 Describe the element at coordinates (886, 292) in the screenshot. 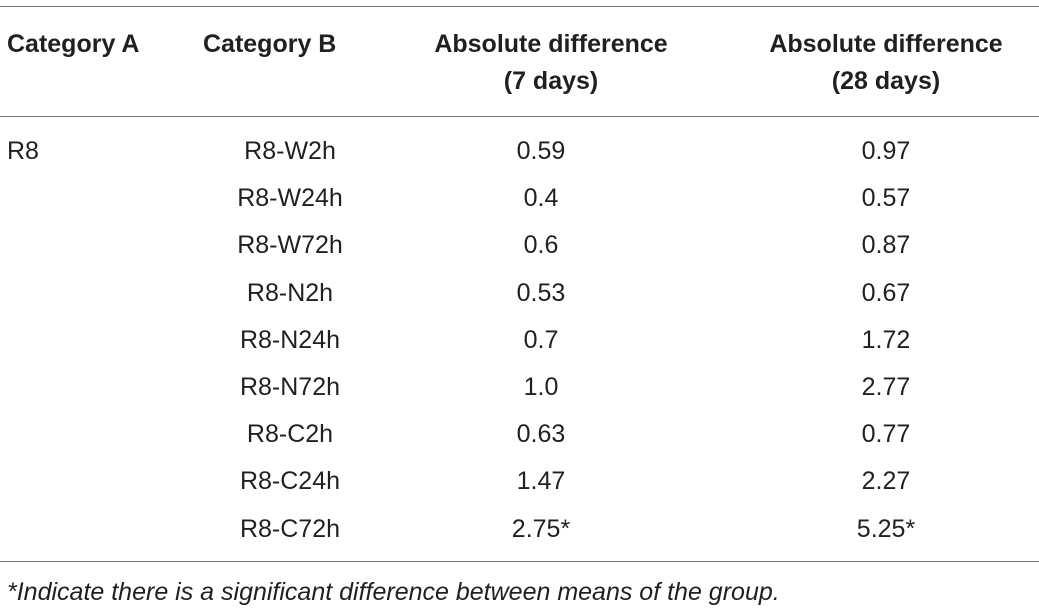

I see `cell-abs-diff-28: 0.67` at that location.